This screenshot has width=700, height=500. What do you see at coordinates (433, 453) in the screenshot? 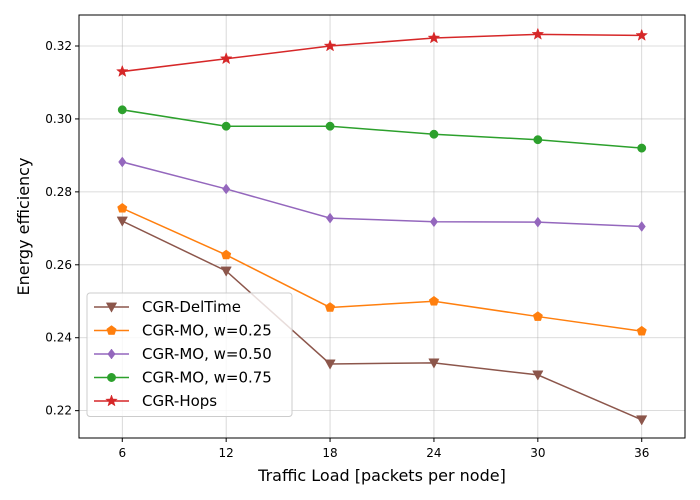
I see `x-tick-label: 24` at bounding box center [433, 453].